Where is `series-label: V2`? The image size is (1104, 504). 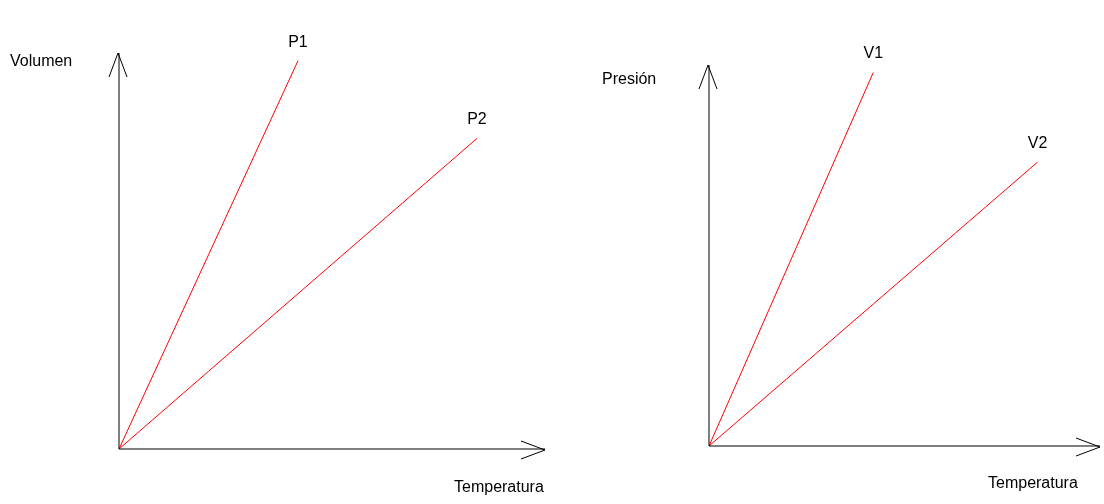 series-label: V2 is located at coordinates (1037, 143).